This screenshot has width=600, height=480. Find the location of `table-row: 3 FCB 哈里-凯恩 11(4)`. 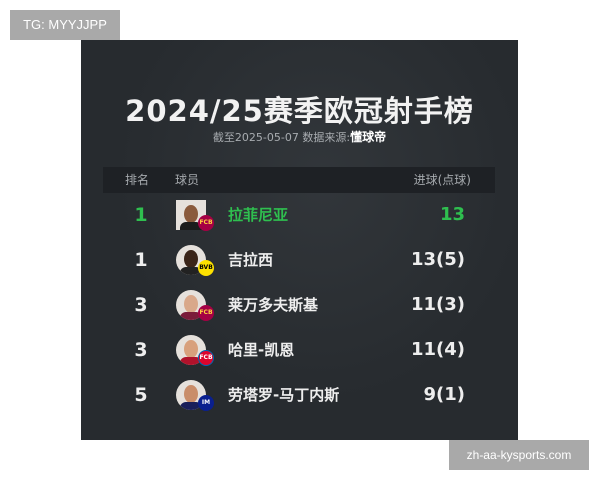

table-row: 3 FCB 哈里-凯恩 11(4) is located at coordinates (299, 350).